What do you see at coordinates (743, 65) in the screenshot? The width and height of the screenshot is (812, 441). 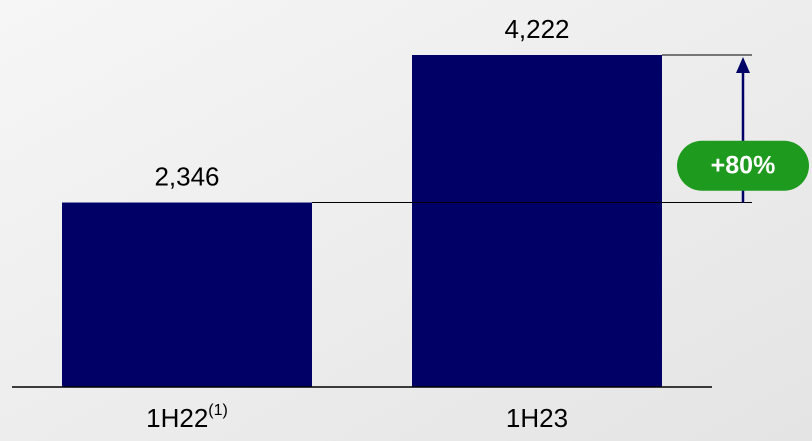 I see `arrow-head` at bounding box center [743, 65].